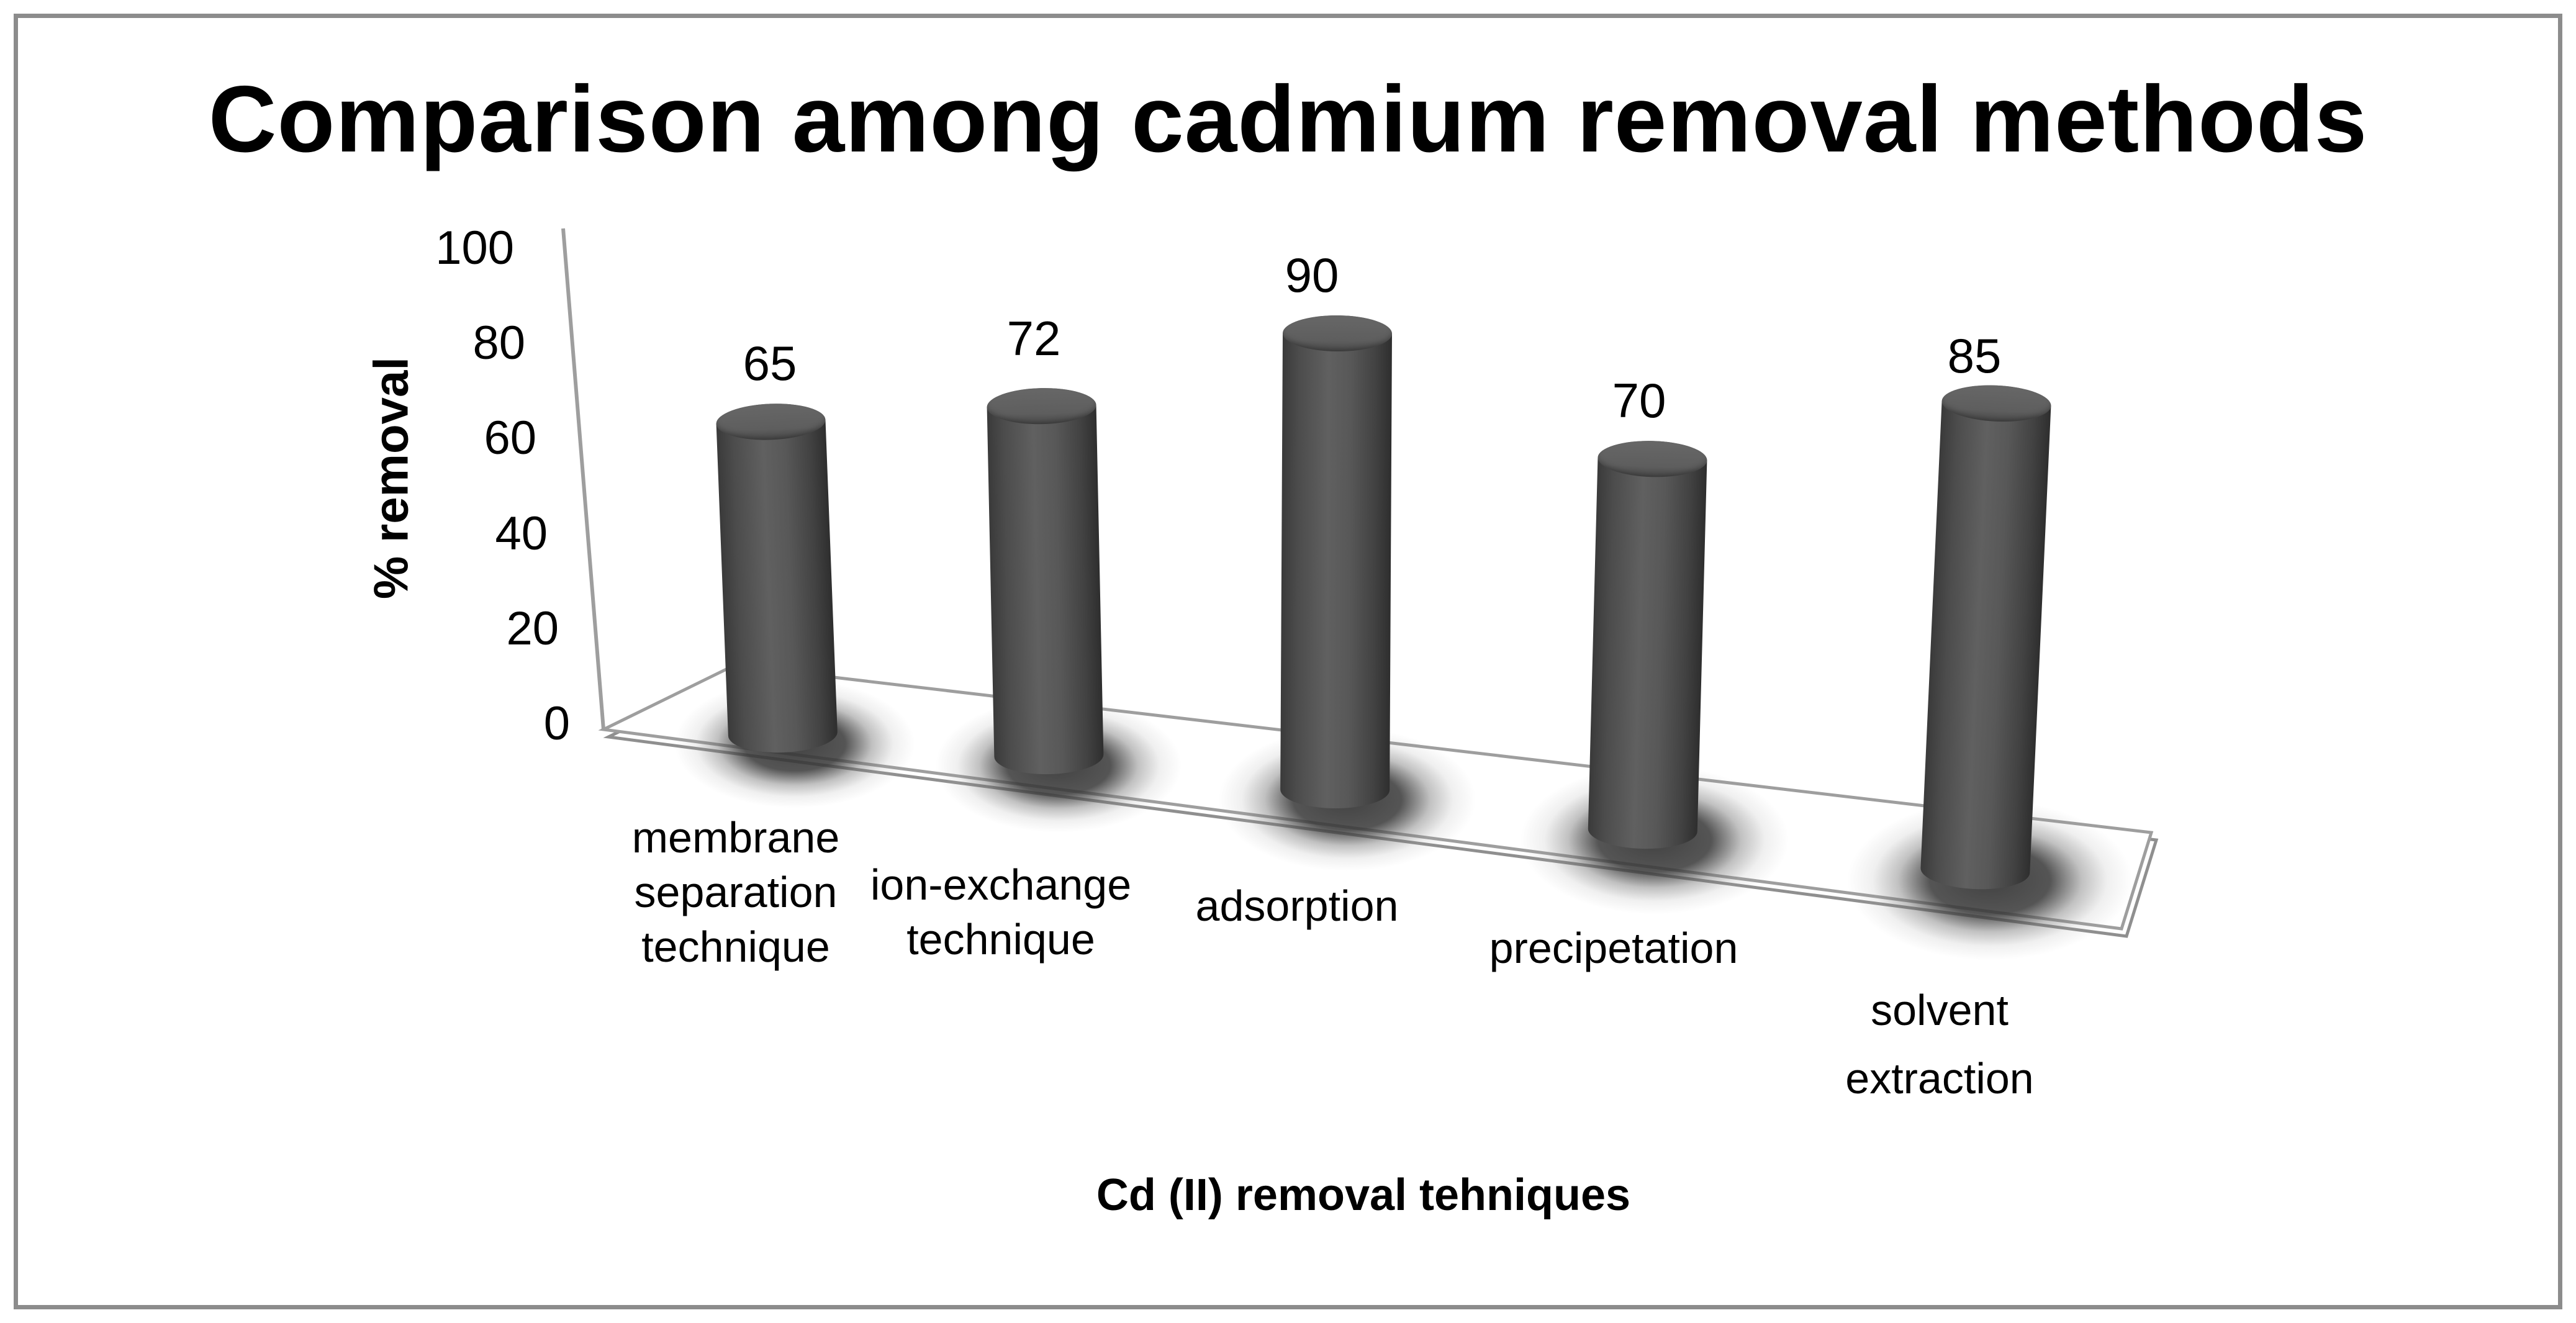  Describe the element at coordinates (1001, 912) in the screenshot. I see `category-label: ion-exchange technique` at that location.